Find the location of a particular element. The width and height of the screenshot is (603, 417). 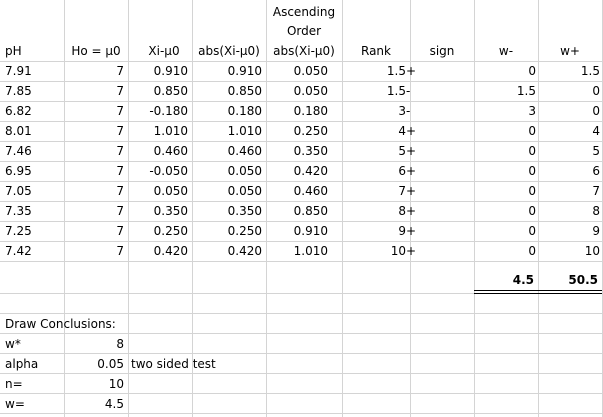

cell-ph: 6.82 is located at coordinates (18, 111).